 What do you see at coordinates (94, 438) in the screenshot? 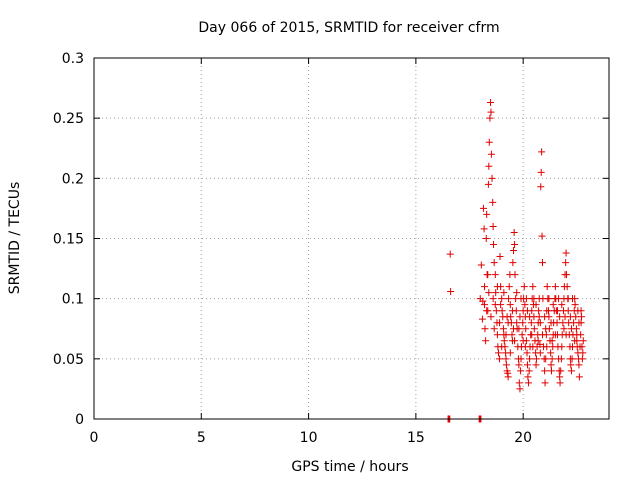
I see `x-tick-label: 0` at bounding box center [94, 438].